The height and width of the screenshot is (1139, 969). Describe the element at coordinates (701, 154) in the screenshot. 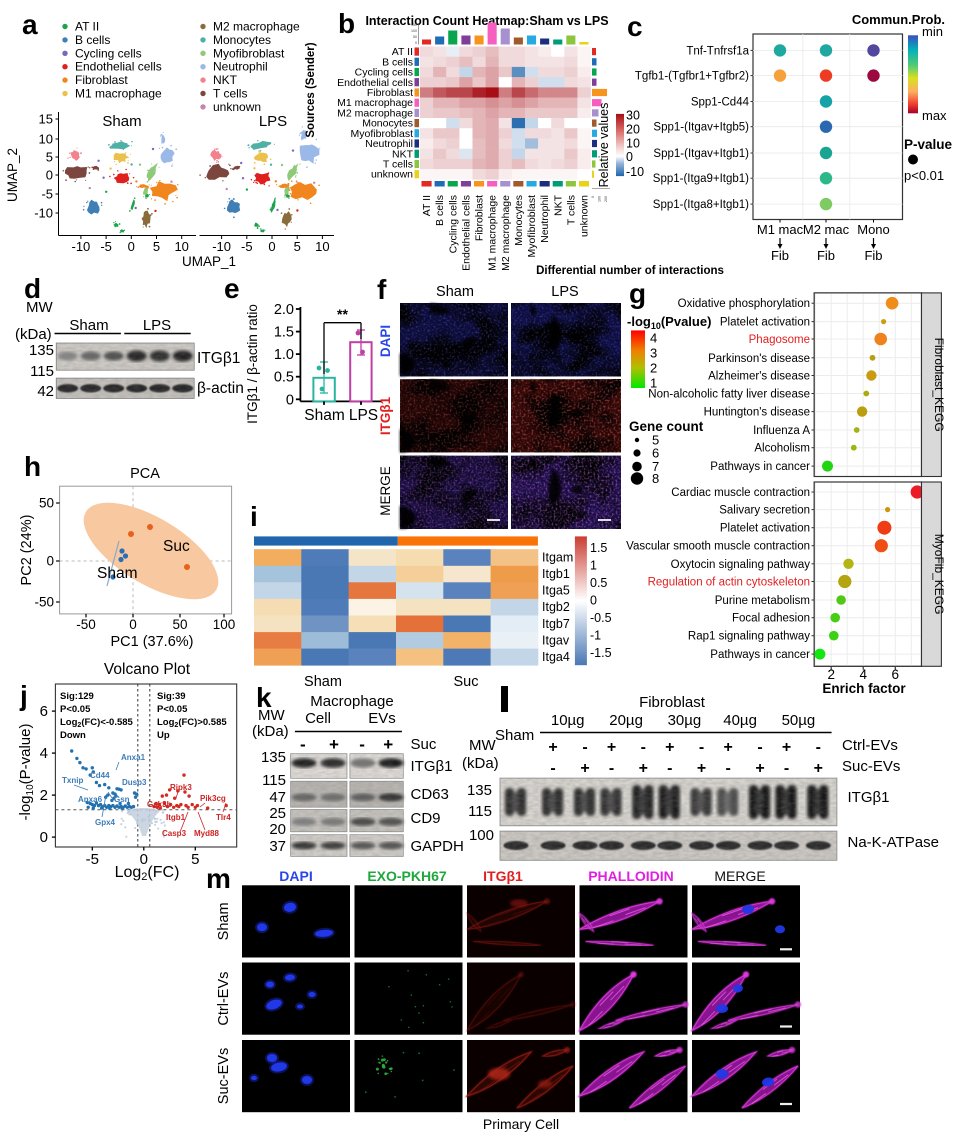

I see `svg-text: Spp1-(Itgav+Itgb1)` at that location.